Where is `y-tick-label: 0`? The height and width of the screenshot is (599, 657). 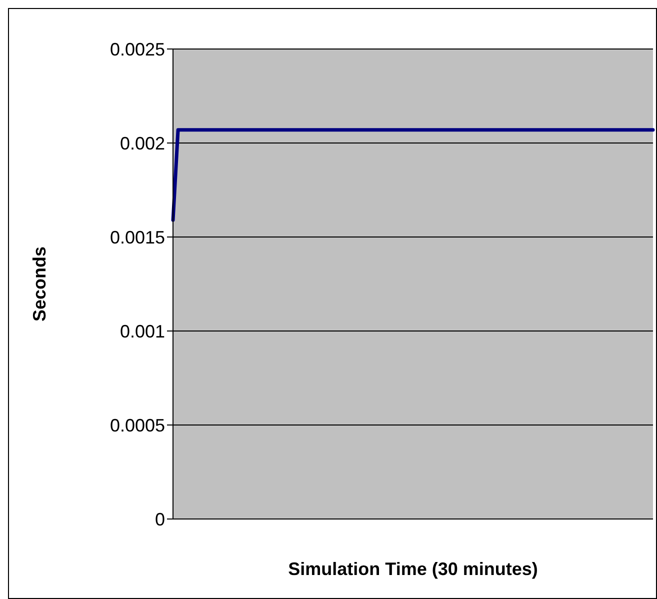 y-tick-label: 0 is located at coordinates (159, 519).